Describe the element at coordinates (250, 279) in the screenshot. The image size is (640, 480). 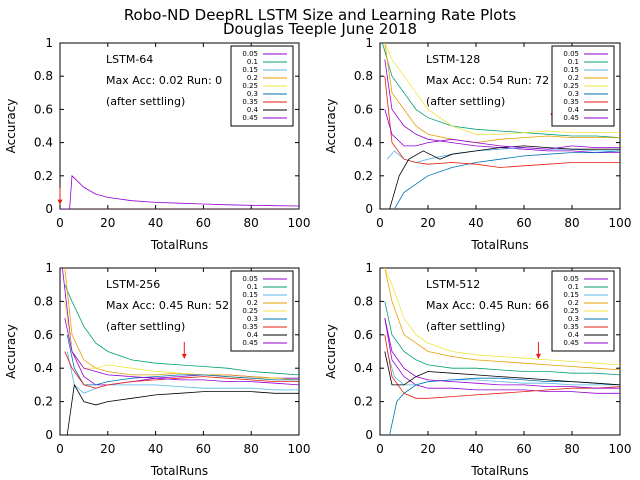
I see `legend-label: 0.05` at that location.